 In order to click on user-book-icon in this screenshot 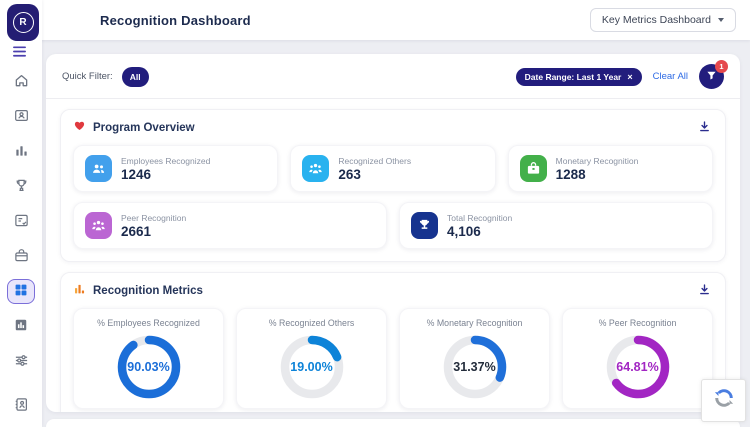, I will do `click(21, 406)`.